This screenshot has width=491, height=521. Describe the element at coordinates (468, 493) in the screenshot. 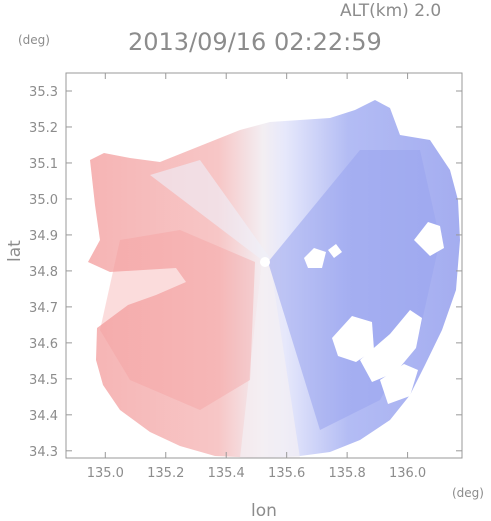

I see `x-unit-label: (deg)` at that location.